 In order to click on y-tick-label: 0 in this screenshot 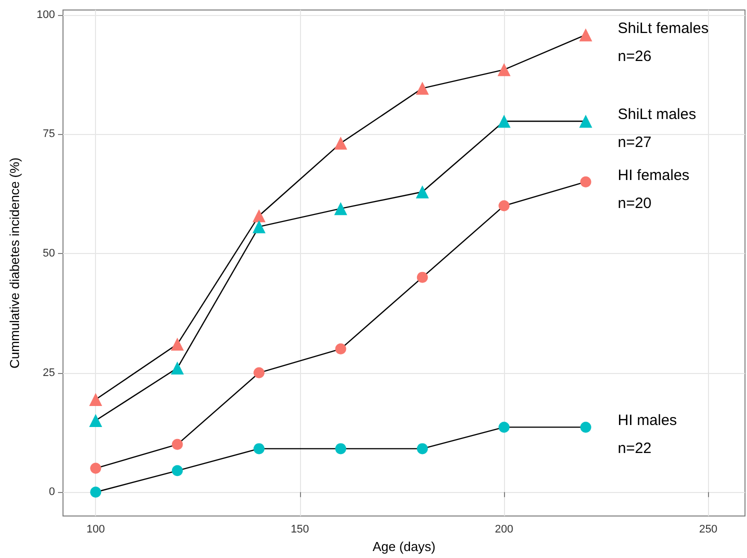, I will do `click(51, 492)`.